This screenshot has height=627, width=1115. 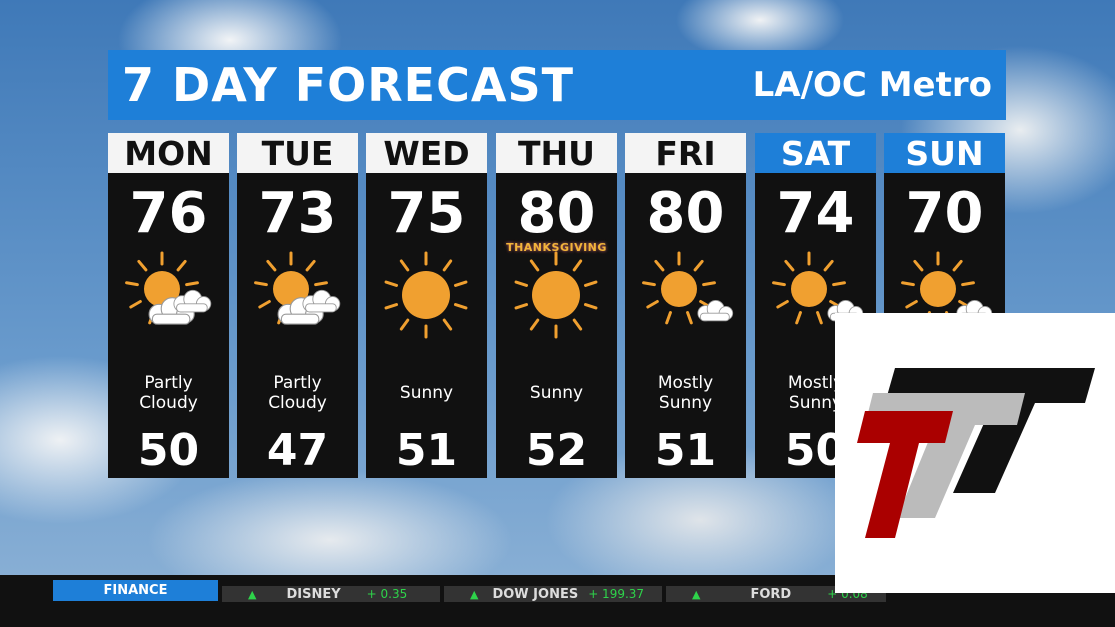 I want to click on day-label: THU, so click(x=556, y=153).